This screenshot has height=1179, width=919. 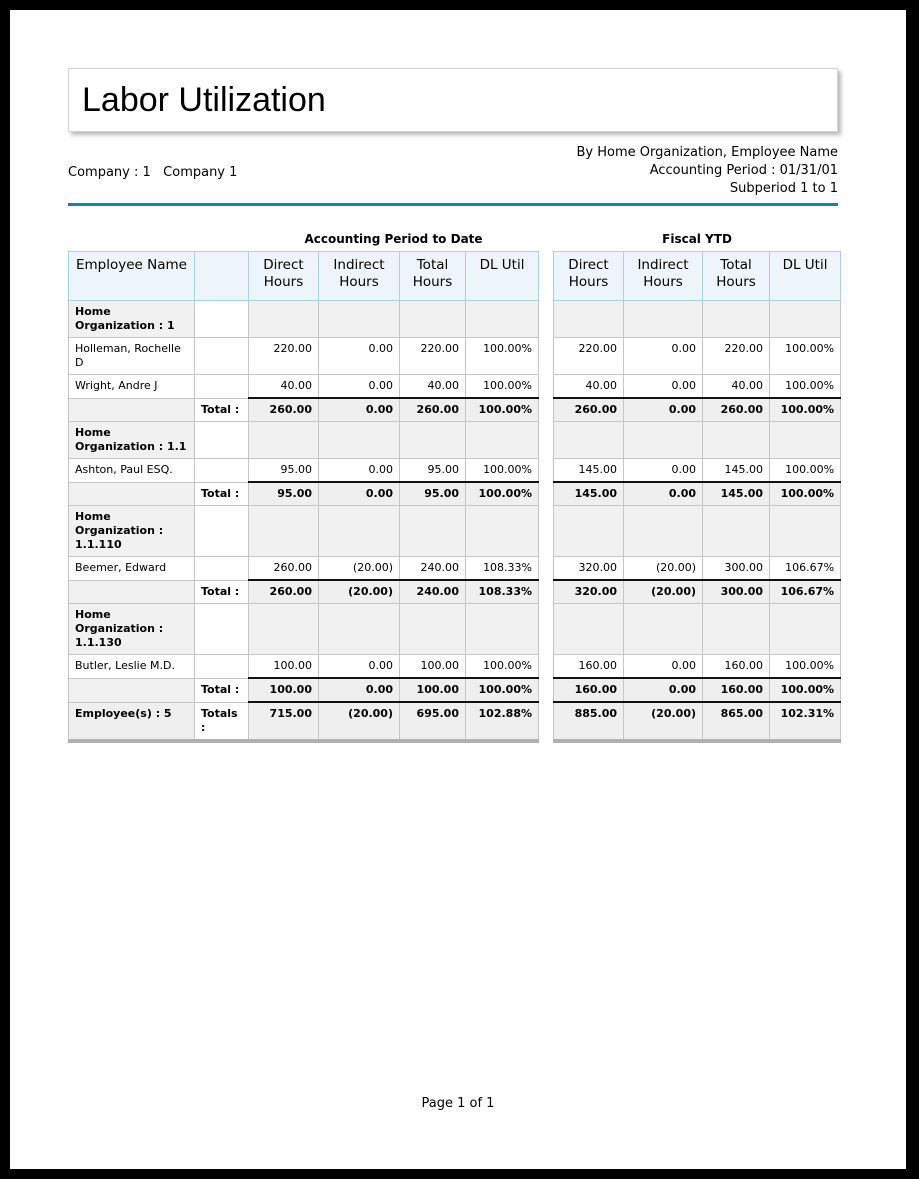 What do you see at coordinates (805, 568) in the screenshot?
I see `value-cell-ytd: 106.67%` at bounding box center [805, 568].